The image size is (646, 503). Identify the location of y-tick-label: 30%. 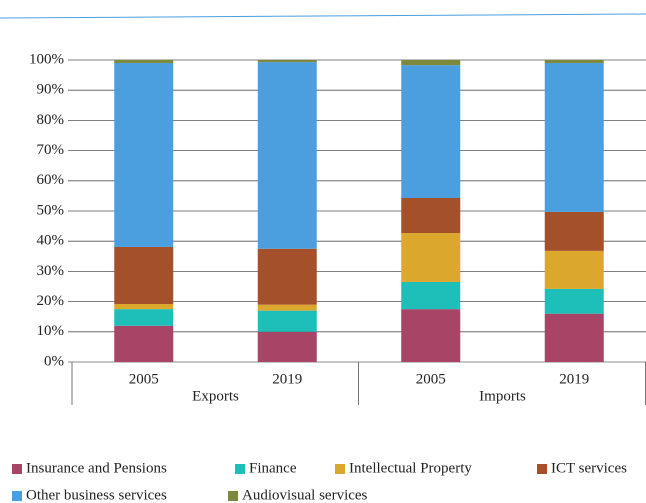
(51, 271).